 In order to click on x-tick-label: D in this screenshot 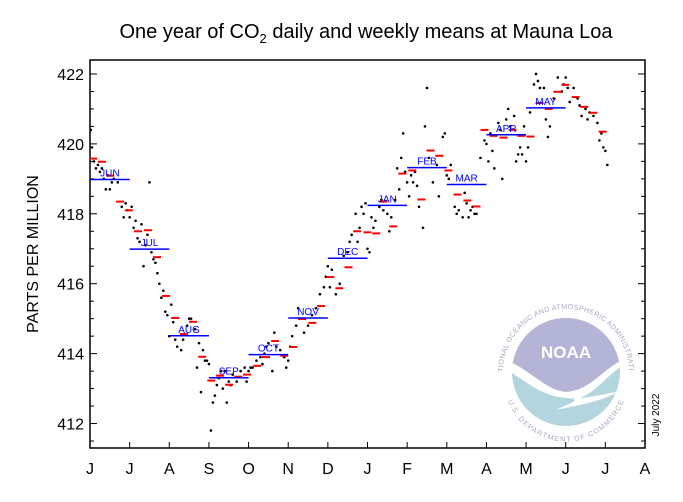, I will do `click(328, 469)`.